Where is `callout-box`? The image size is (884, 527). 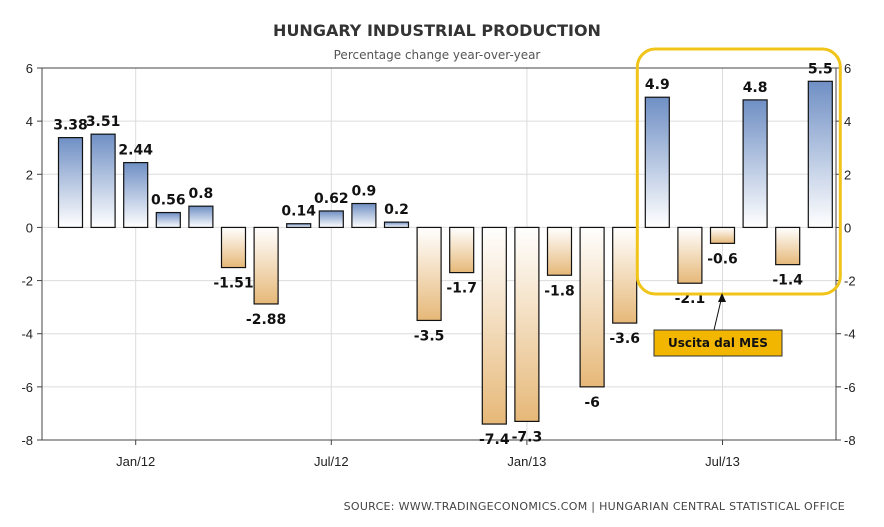 callout-box is located at coordinates (718, 343).